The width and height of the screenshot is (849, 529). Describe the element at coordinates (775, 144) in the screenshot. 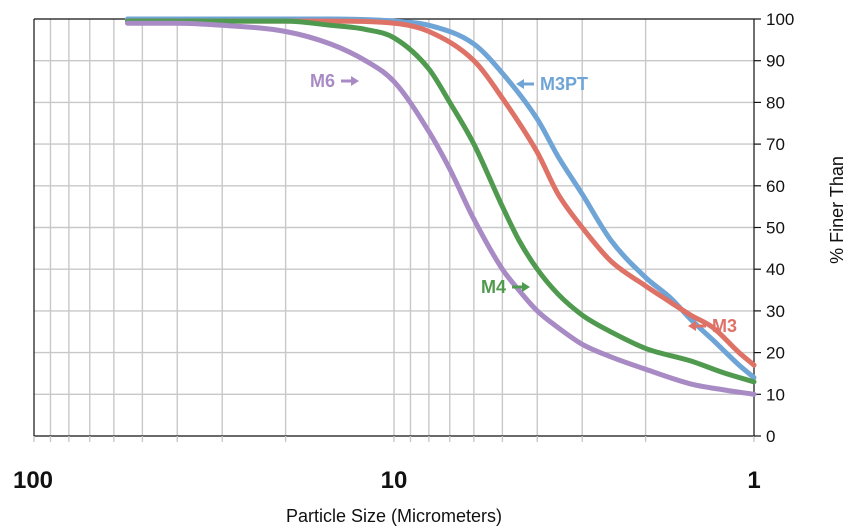

I see `y-tick-label: 70` at that location.